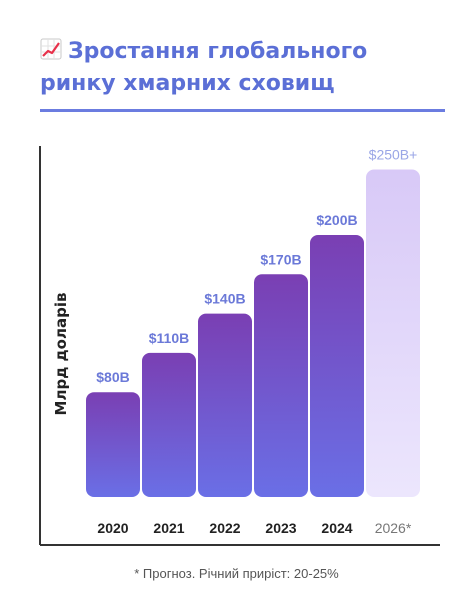 This screenshot has width=473, height=608. Describe the element at coordinates (280, 528) in the screenshot. I see `x-tick-label: 2023` at that location.